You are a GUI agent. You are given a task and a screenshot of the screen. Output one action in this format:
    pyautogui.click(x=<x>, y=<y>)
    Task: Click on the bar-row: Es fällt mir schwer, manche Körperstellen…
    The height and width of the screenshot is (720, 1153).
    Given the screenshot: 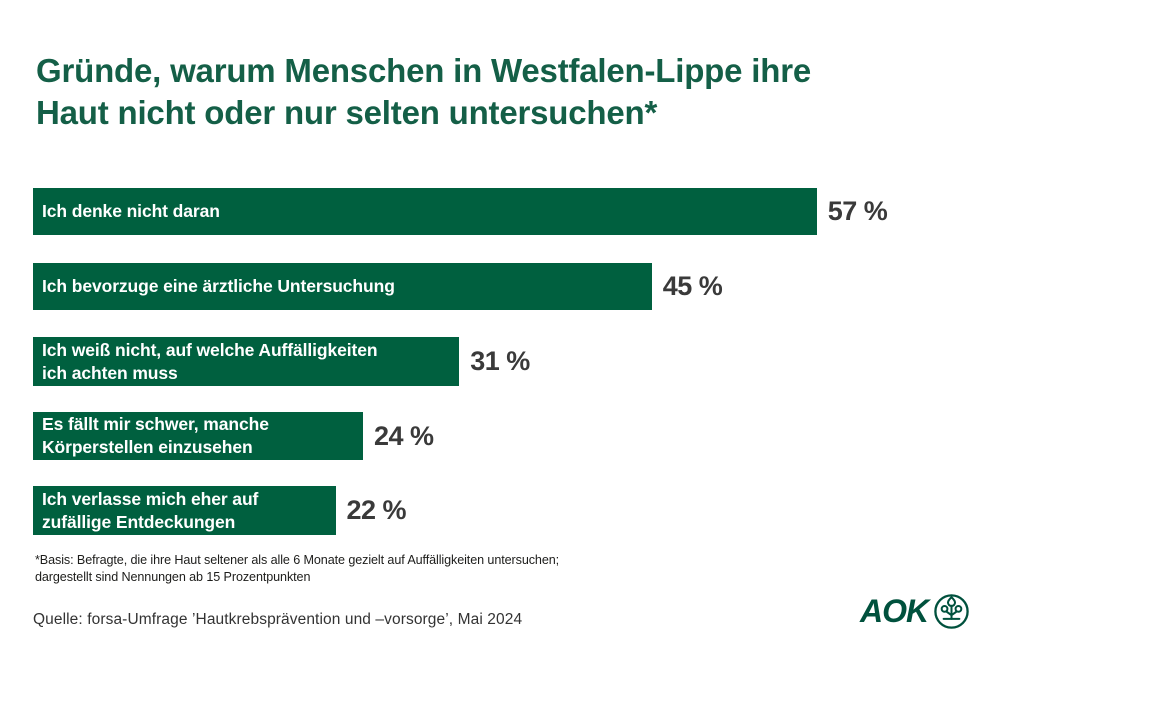 What is the action you would take?
    pyautogui.click(x=460, y=436)
    